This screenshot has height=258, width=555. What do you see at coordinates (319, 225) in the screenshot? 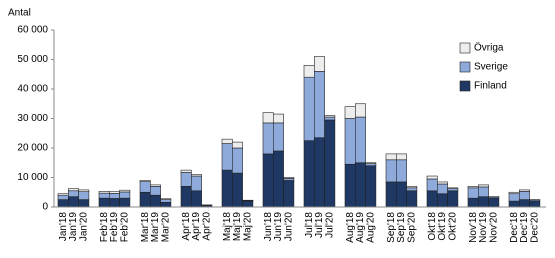
I see `x-tick-label: Jul'19` at bounding box center [319, 225].